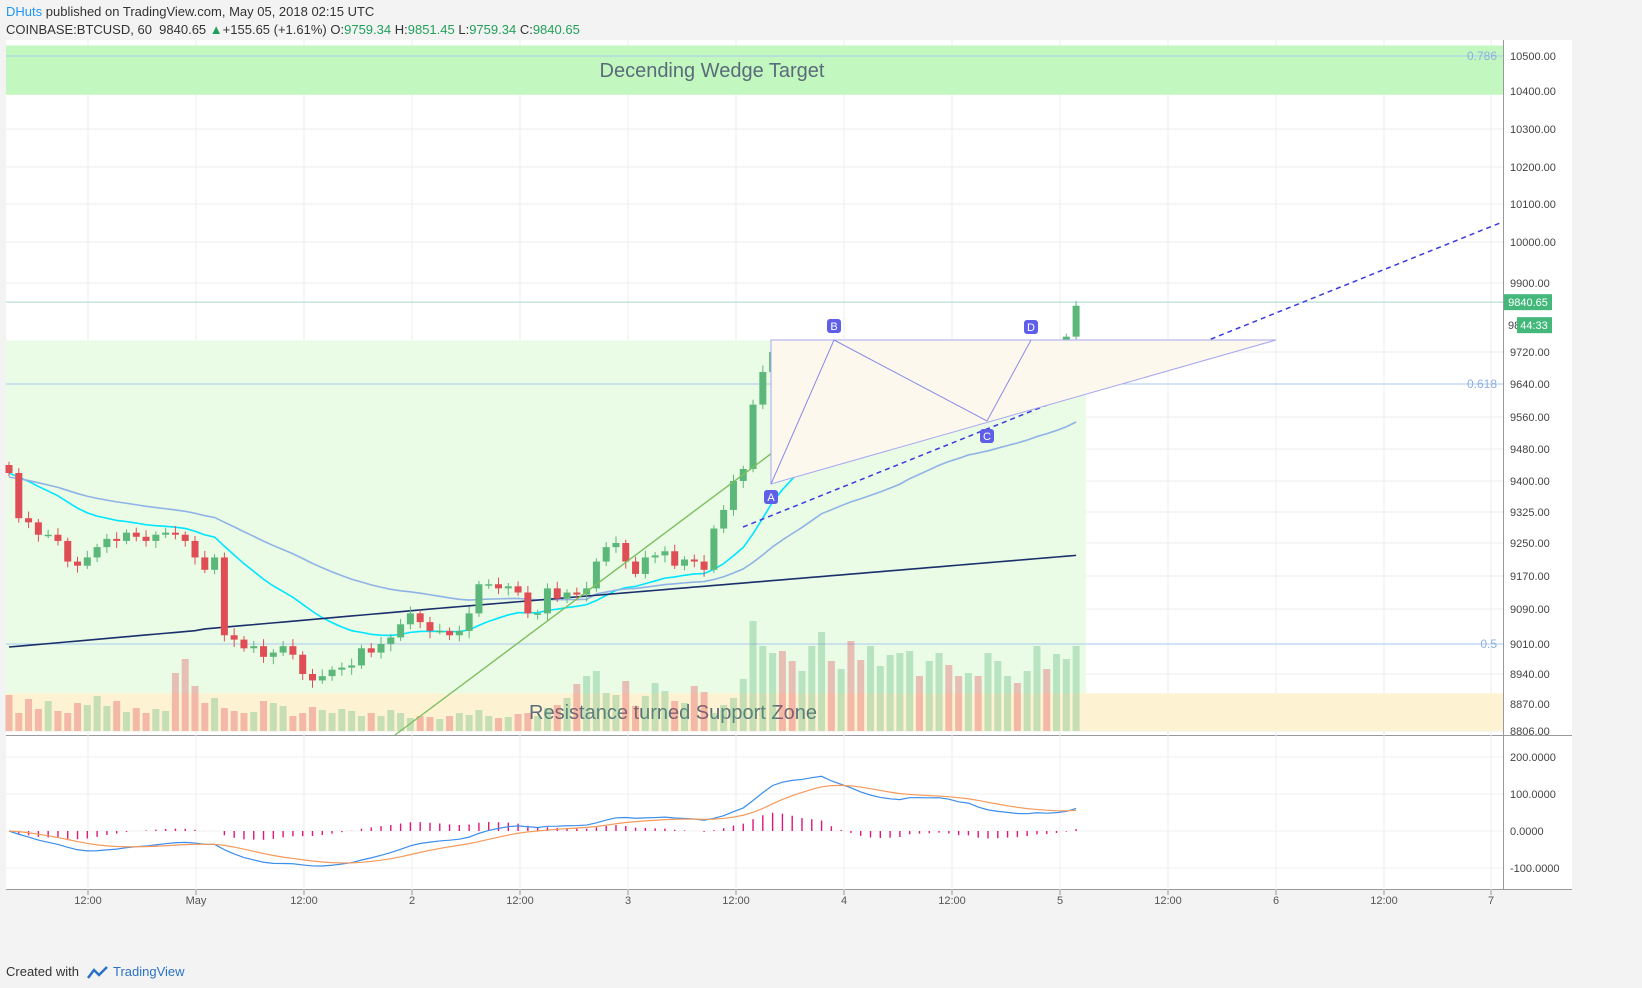 The width and height of the screenshot is (1642, 988). I want to click on author-link: DHuts, so click(24, 11).